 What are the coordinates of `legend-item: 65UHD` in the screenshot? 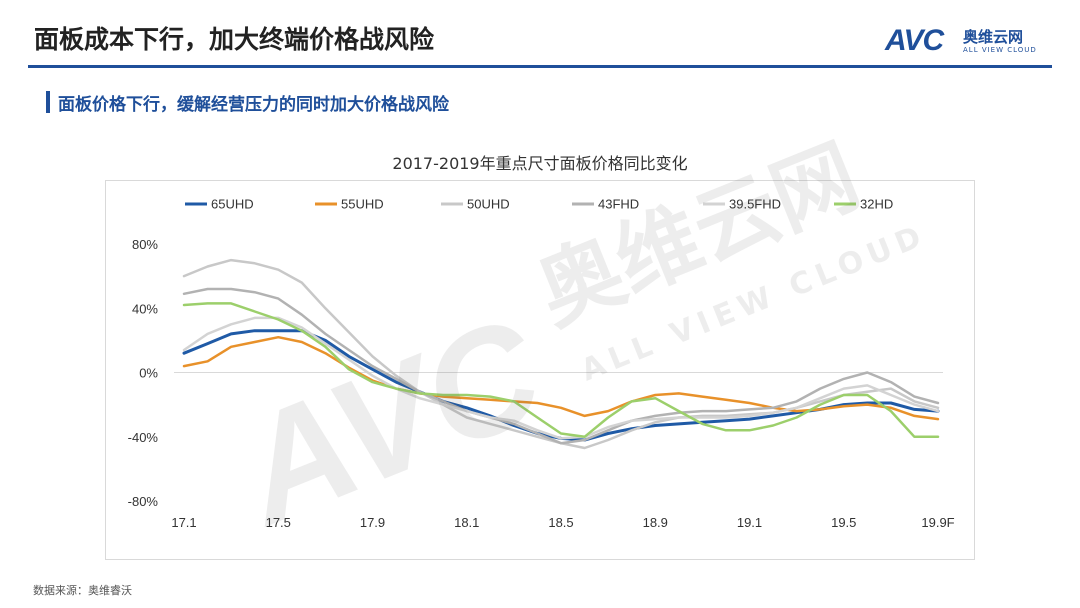 It's located at (219, 204).